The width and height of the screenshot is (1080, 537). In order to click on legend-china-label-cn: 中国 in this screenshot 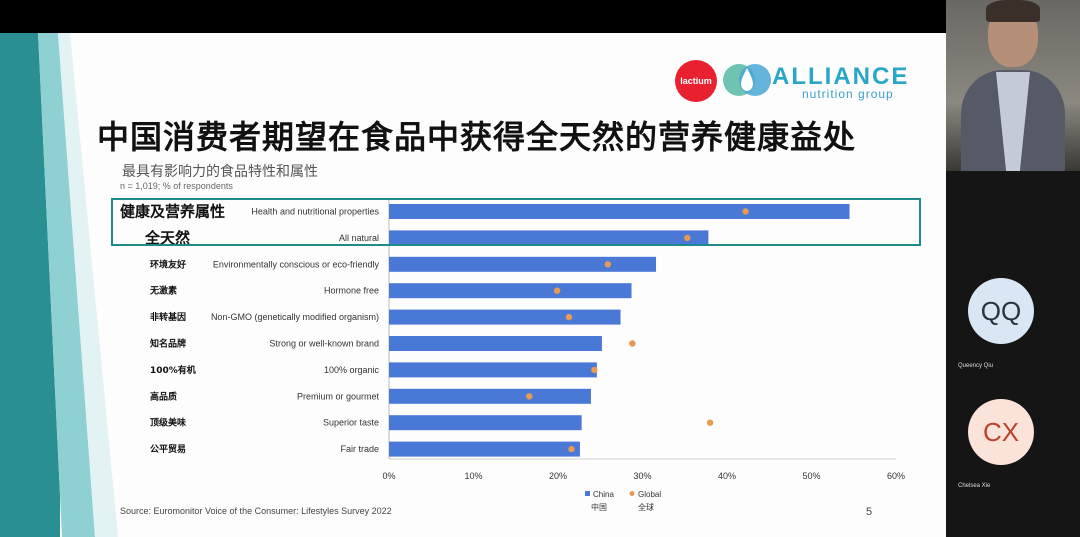, I will do `click(599, 507)`.